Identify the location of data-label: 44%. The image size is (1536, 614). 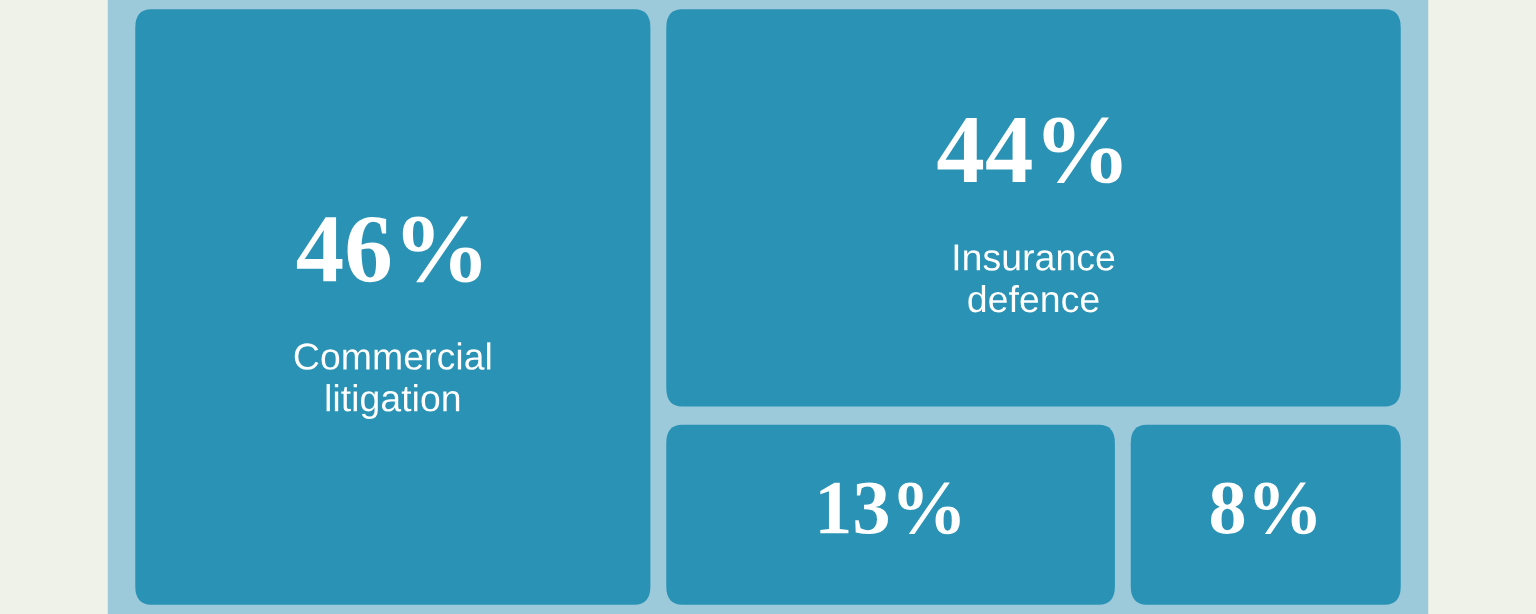
(1029, 150).